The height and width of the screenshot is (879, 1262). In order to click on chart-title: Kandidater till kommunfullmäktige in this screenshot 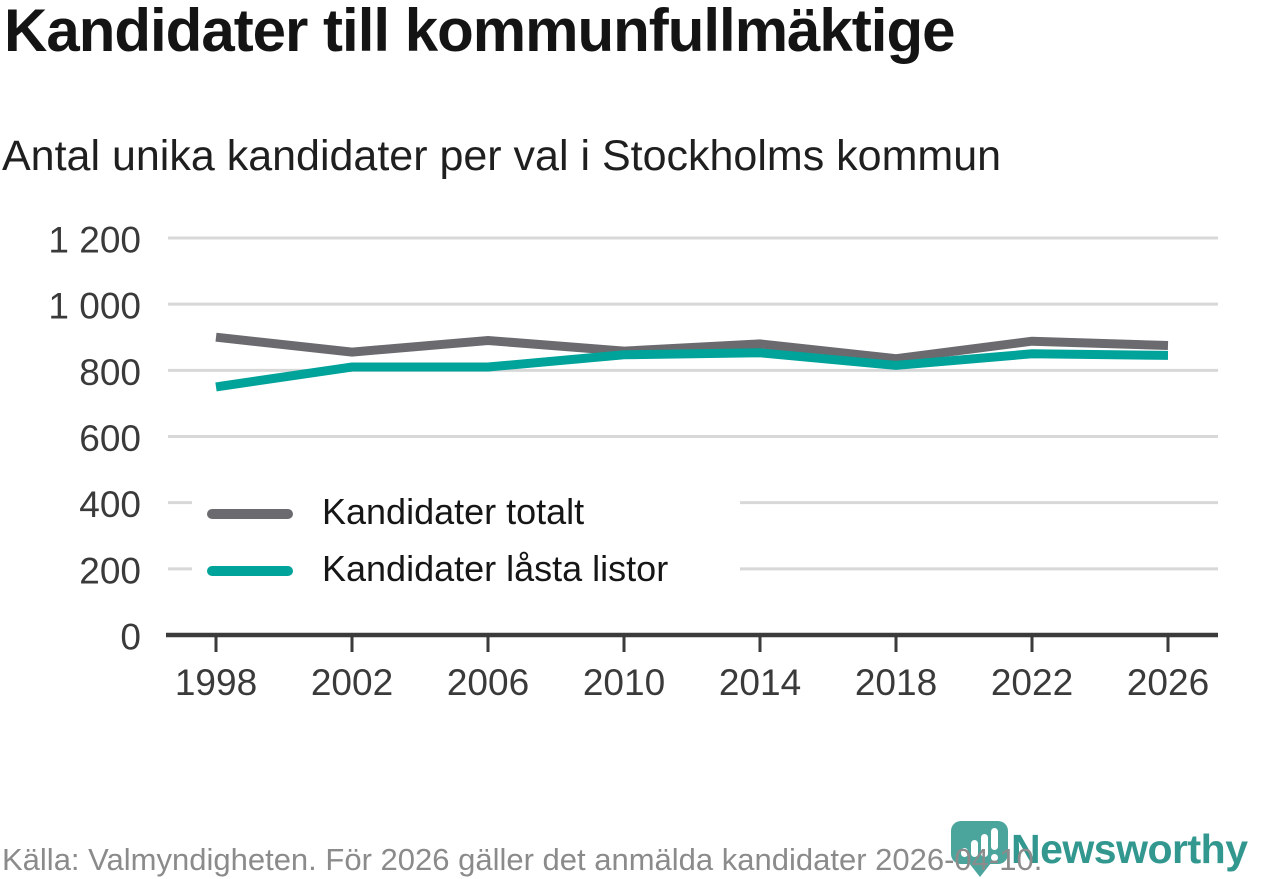, I will do `click(479, 32)`.